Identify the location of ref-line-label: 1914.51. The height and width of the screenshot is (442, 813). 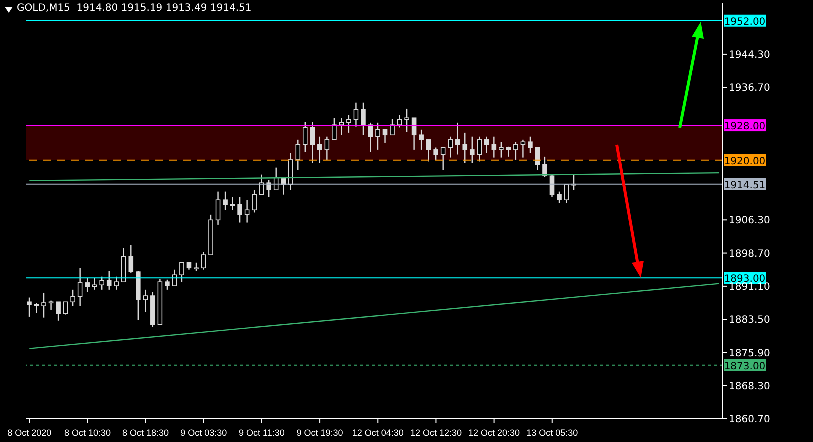
(745, 186).